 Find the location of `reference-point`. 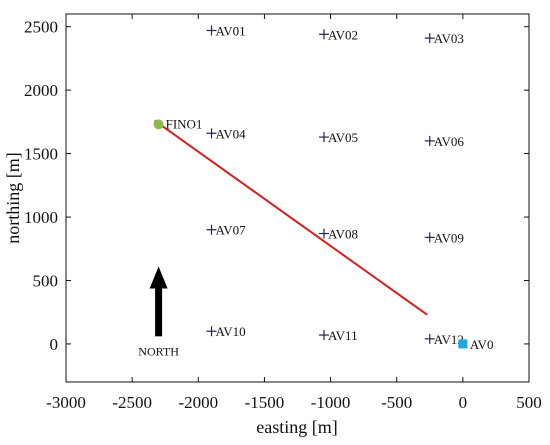

reference-point is located at coordinates (463, 344).